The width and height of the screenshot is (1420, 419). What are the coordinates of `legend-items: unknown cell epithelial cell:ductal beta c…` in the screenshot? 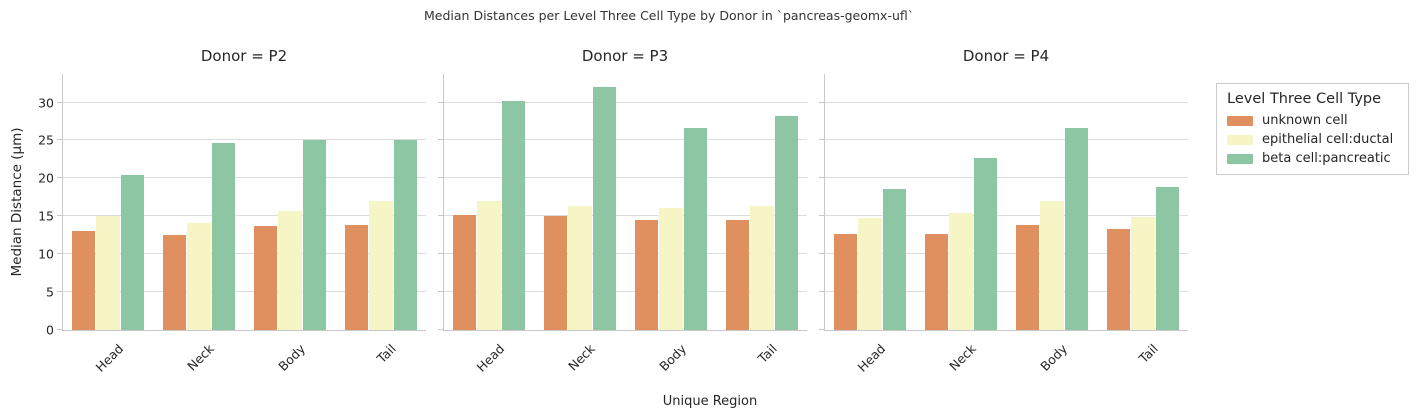 It's located at (1312, 139).